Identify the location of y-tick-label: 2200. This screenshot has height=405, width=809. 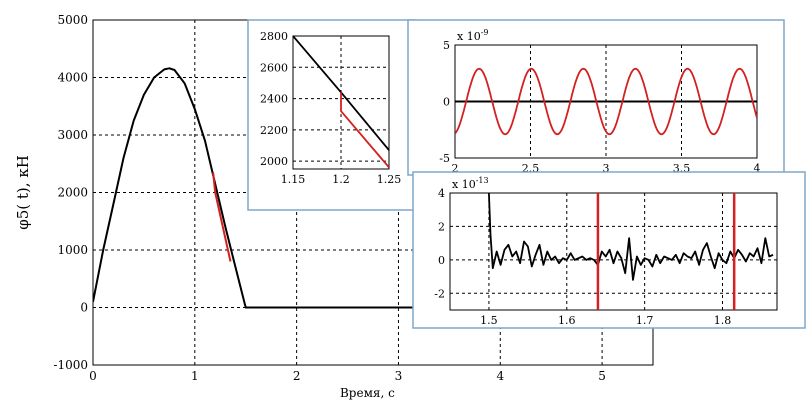
(274, 130).